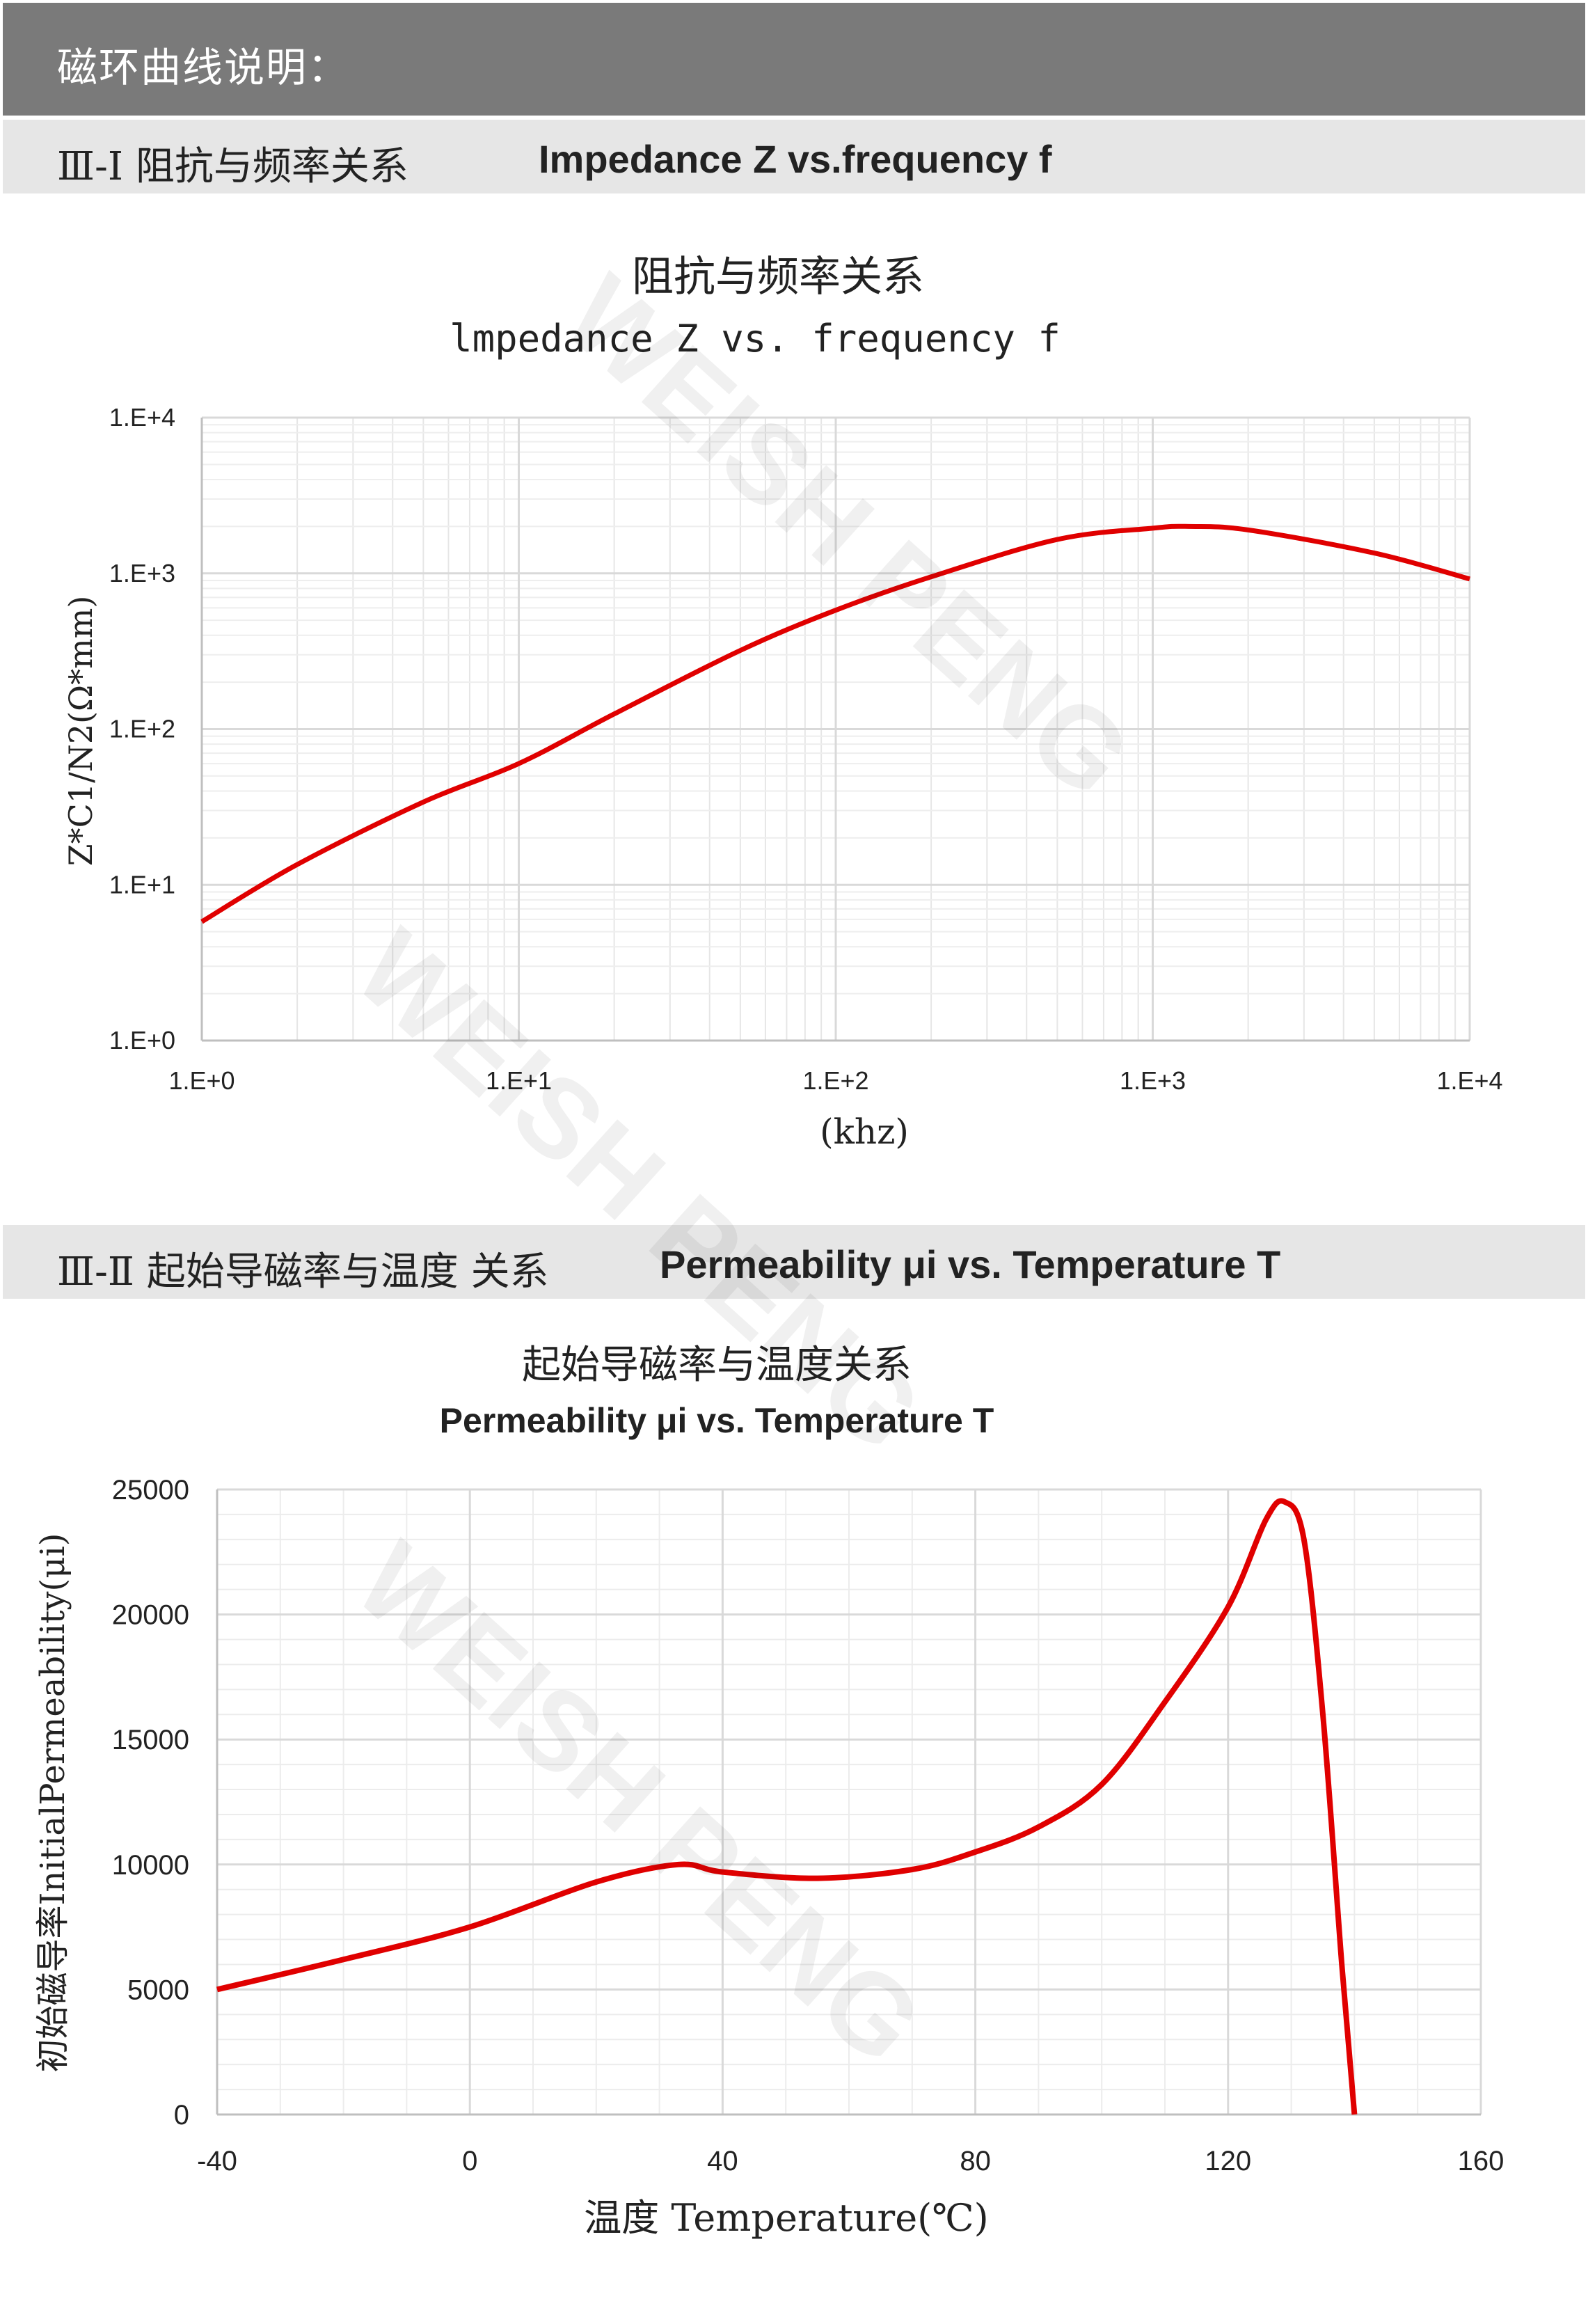 Image resolution: width=1588 pixels, height=2324 pixels. What do you see at coordinates (150, 1740) in the screenshot?
I see `y-tick-label: 15000` at bounding box center [150, 1740].